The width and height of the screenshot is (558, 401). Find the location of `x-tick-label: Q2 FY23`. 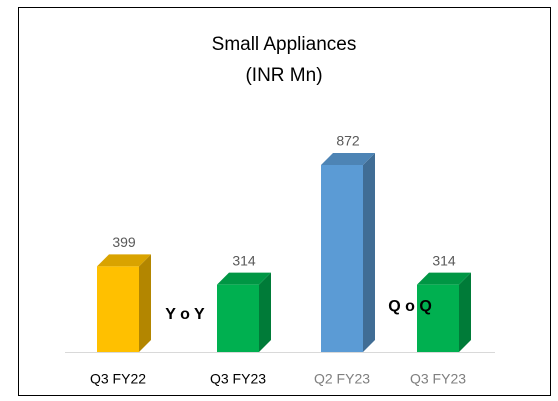

x-tick-label: Q2 FY23 is located at coordinates (342, 379).